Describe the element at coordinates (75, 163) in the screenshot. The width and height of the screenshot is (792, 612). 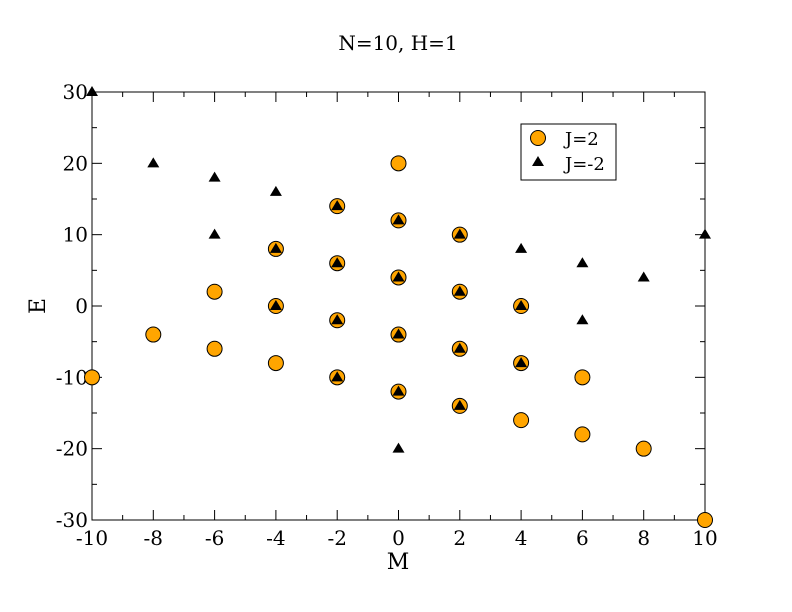
I see `y-tick-label: 20` at that location.